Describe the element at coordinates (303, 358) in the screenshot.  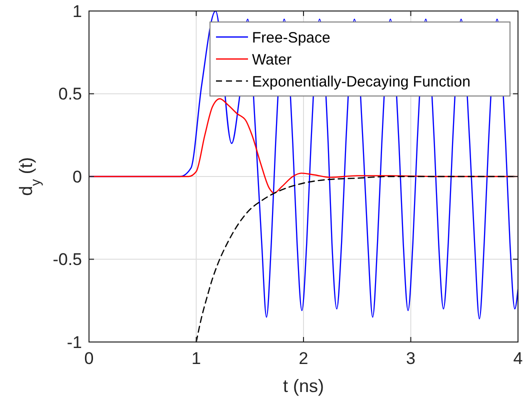
I see `x-tick-label: 2` at that location.